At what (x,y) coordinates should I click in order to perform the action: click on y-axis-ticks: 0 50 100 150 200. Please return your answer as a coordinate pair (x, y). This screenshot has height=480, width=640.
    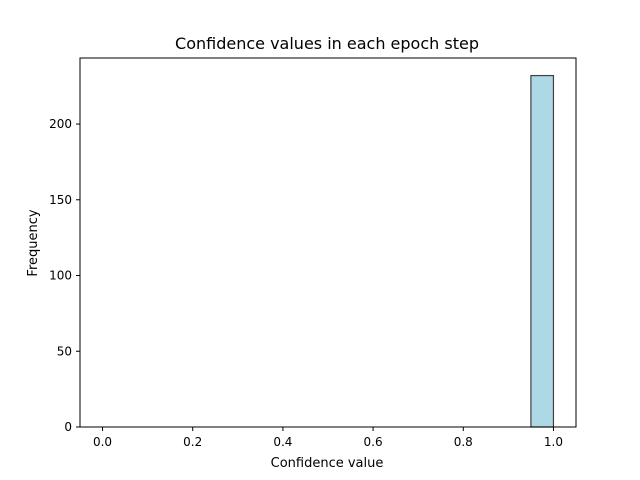
    Looking at the image, I should click on (64, 275).